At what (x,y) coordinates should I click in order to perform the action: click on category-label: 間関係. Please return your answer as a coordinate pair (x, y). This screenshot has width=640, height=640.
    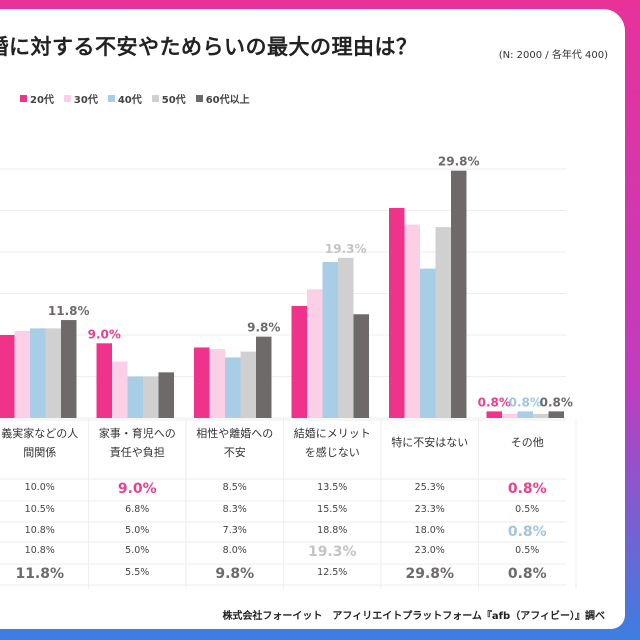
    Looking at the image, I should click on (39, 452).